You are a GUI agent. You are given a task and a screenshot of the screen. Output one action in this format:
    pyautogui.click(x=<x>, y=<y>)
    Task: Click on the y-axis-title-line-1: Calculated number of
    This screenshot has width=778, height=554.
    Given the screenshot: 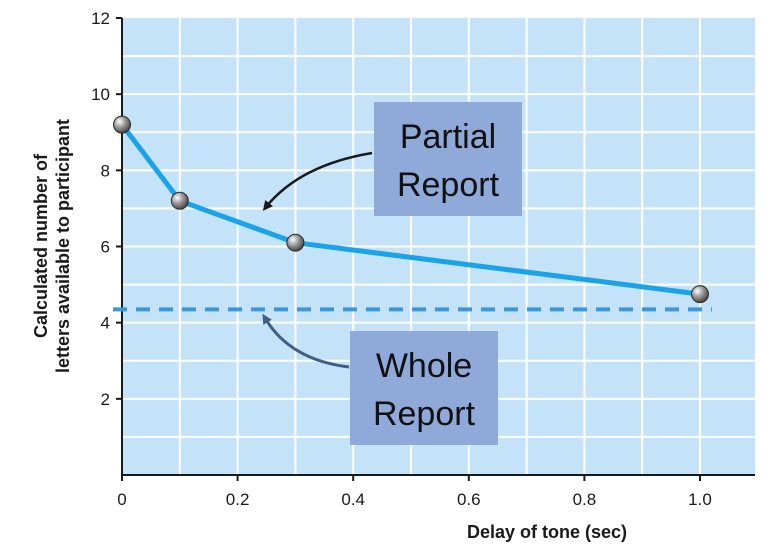 What is the action you would take?
    pyautogui.click(x=41, y=245)
    